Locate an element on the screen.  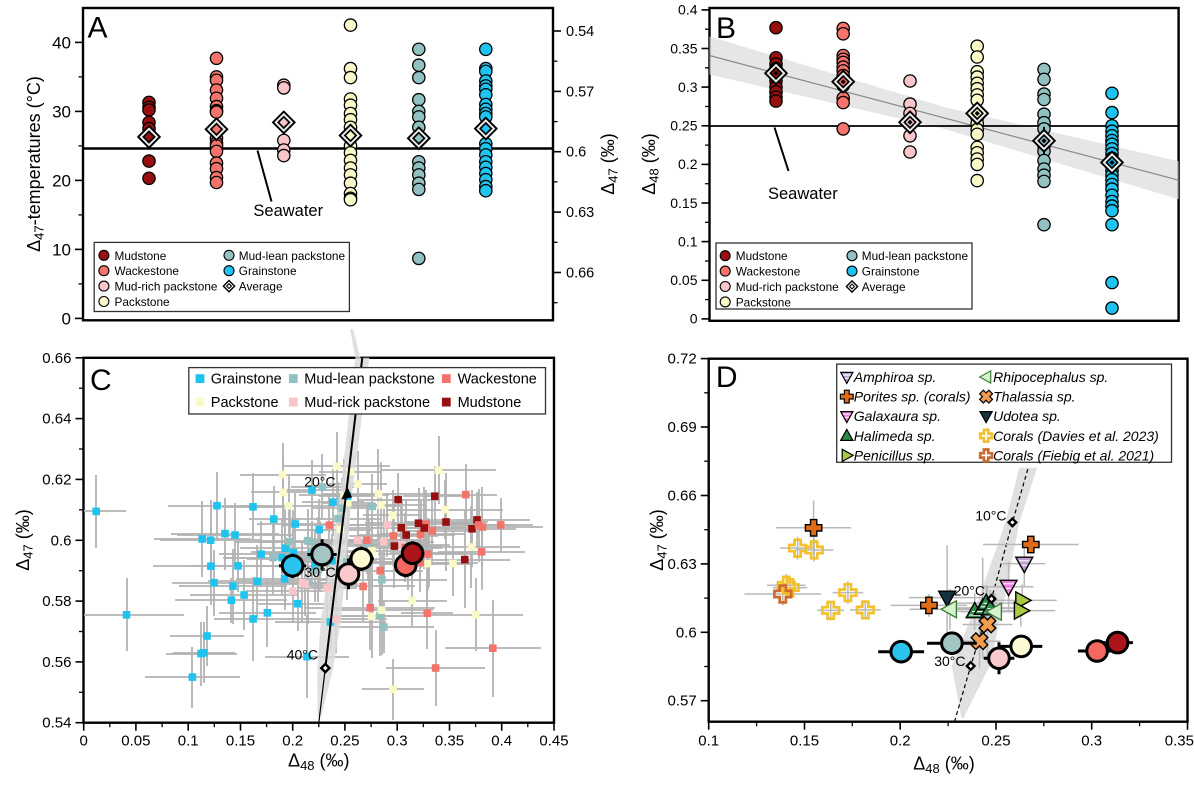
svg-text: Penicillus sp. is located at coordinates (895, 455).